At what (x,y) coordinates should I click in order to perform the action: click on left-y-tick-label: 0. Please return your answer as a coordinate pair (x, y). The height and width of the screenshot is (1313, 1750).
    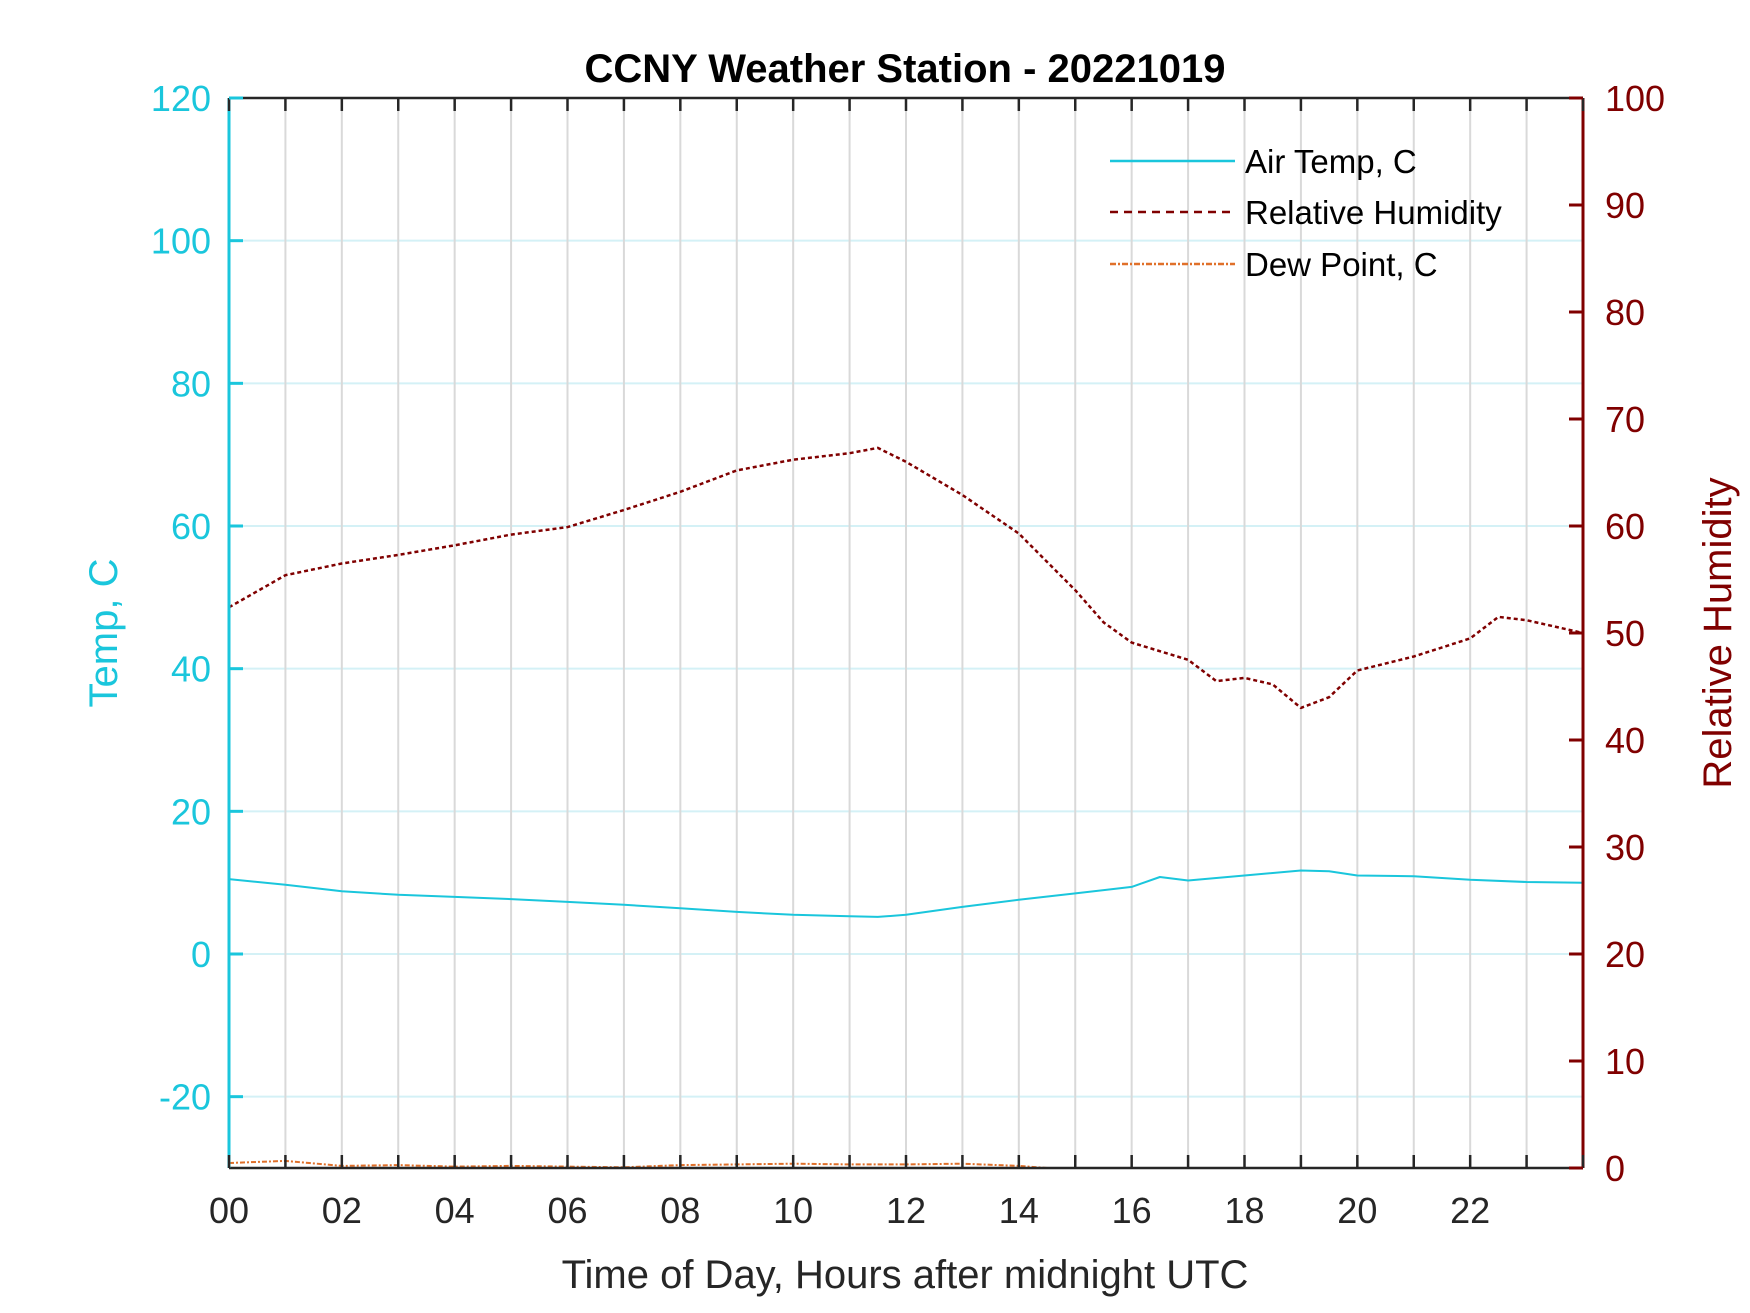
    Looking at the image, I should click on (201, 954).